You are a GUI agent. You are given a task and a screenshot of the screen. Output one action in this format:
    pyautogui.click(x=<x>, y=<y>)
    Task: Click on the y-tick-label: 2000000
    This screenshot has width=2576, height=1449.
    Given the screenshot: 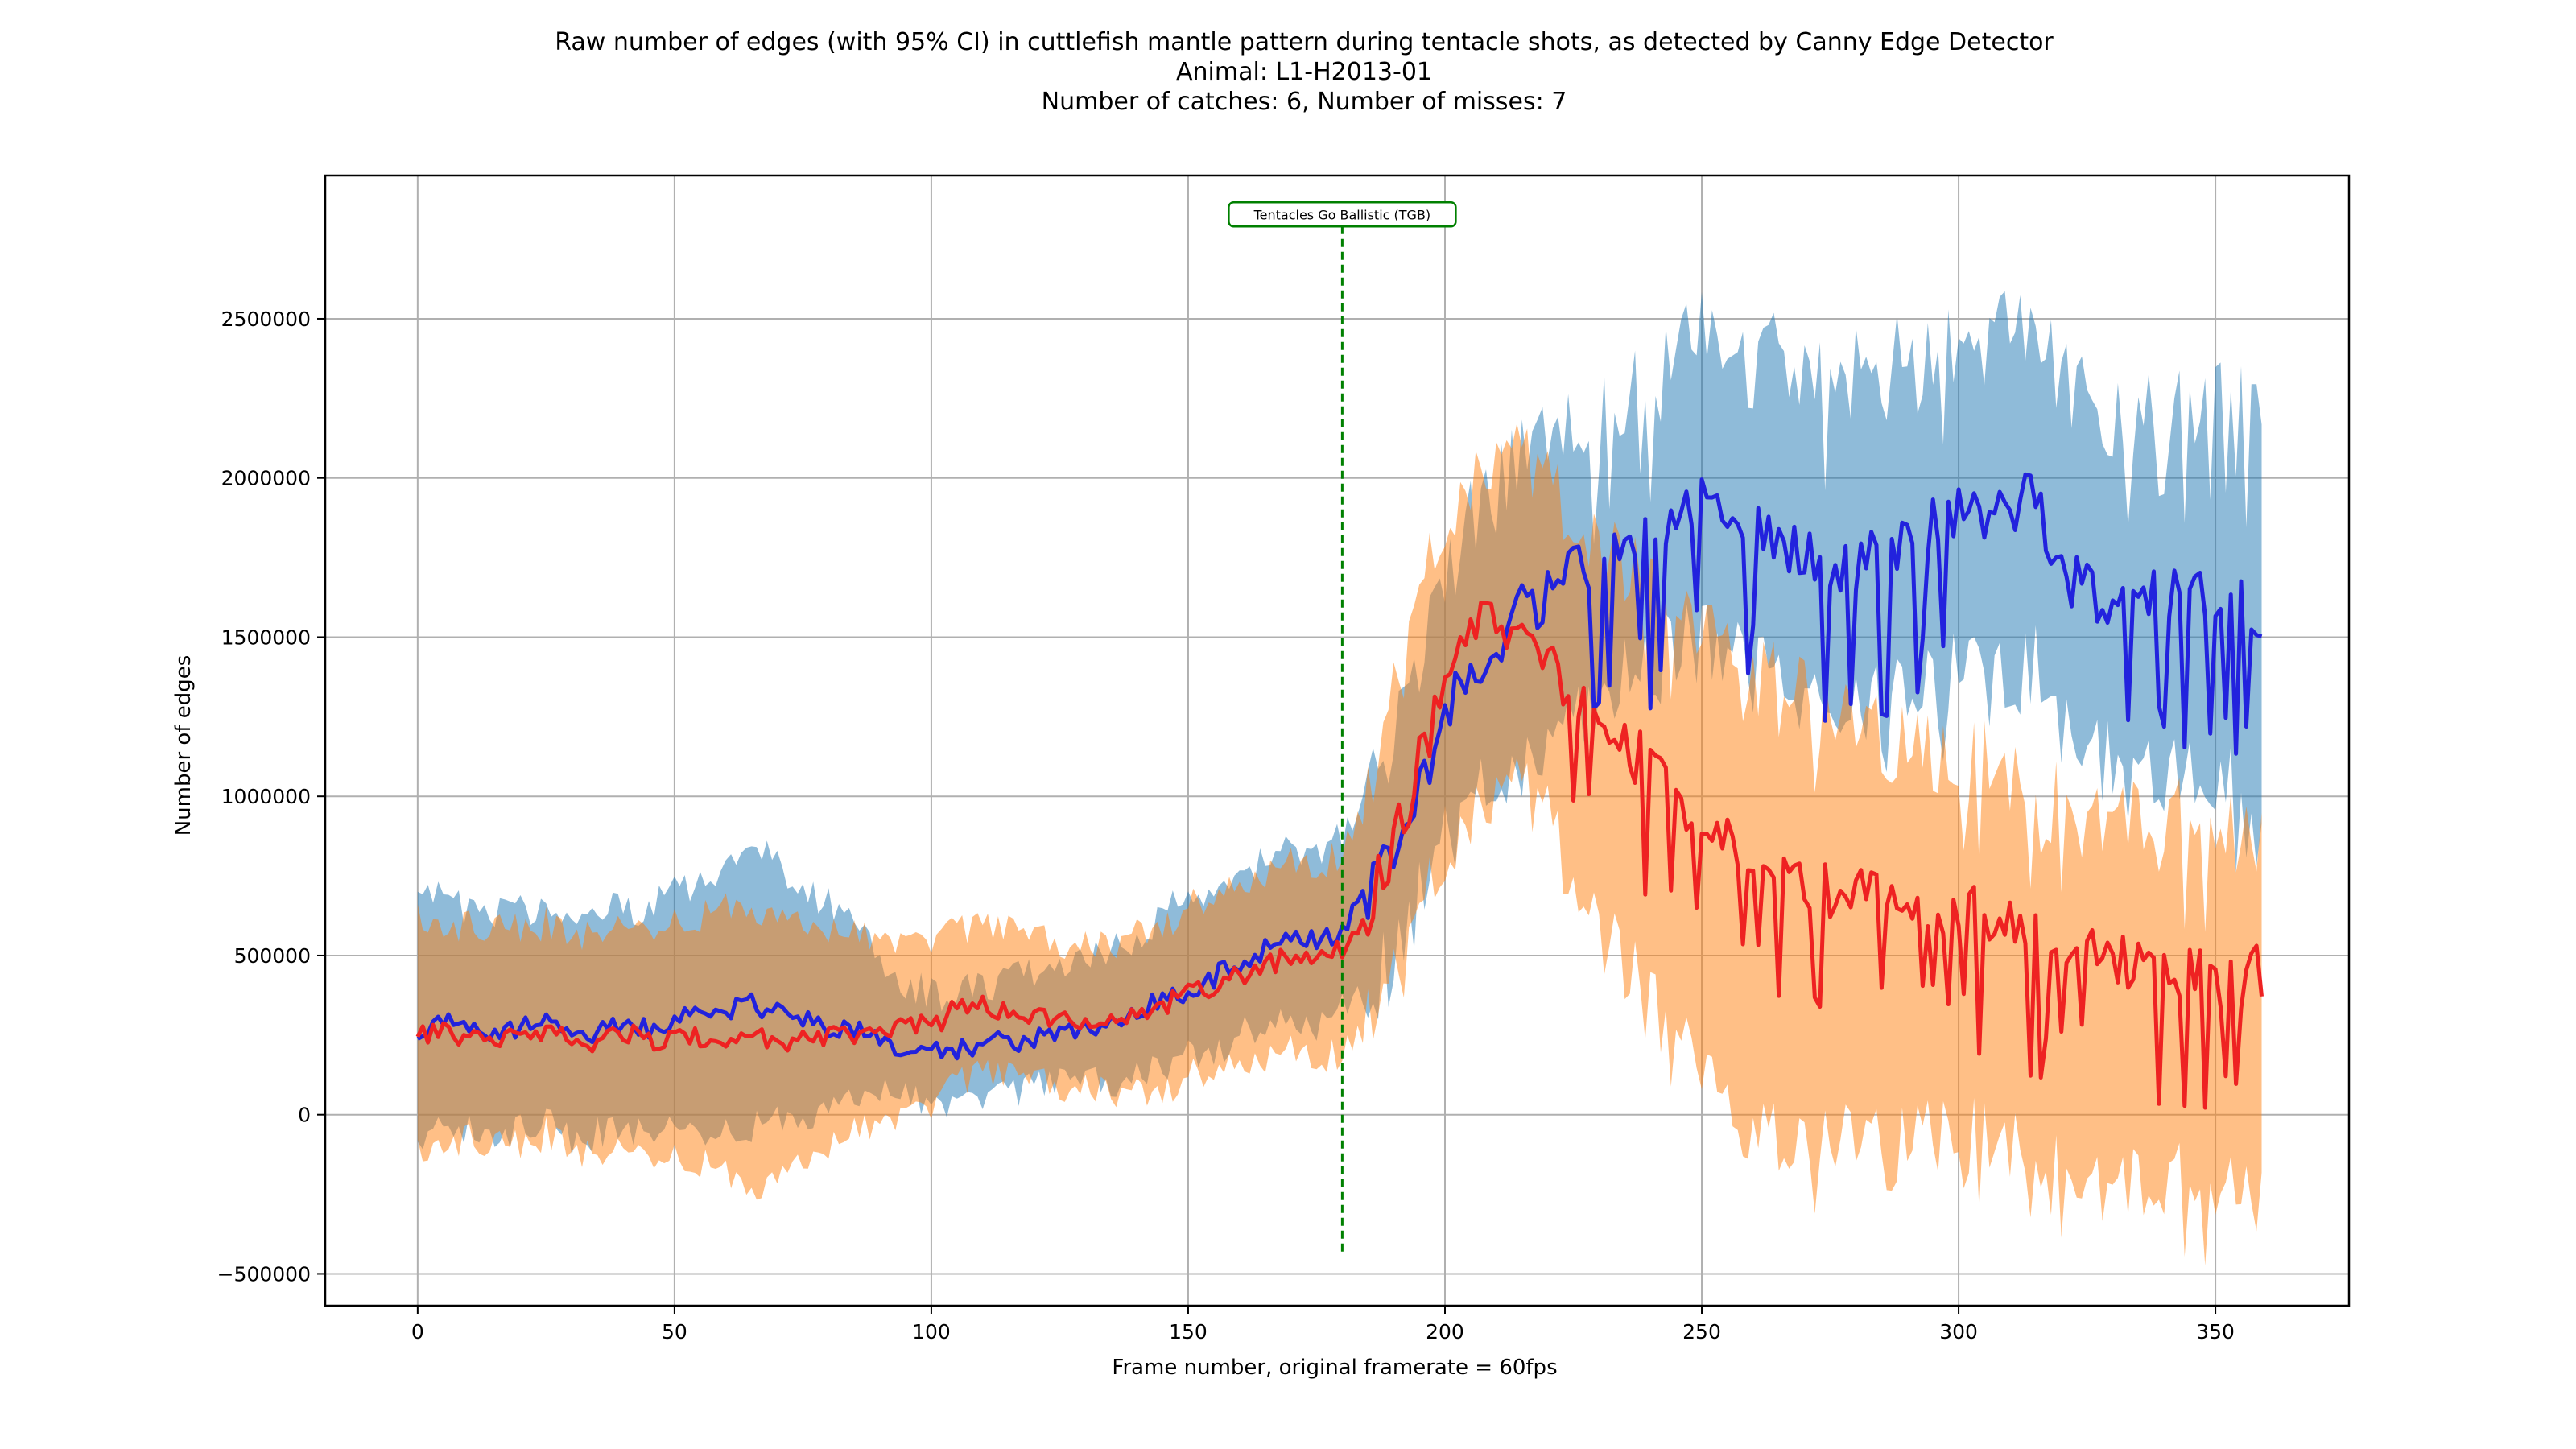 What is the action you would take?
    pyautogui.click(x=266, y=478)
    